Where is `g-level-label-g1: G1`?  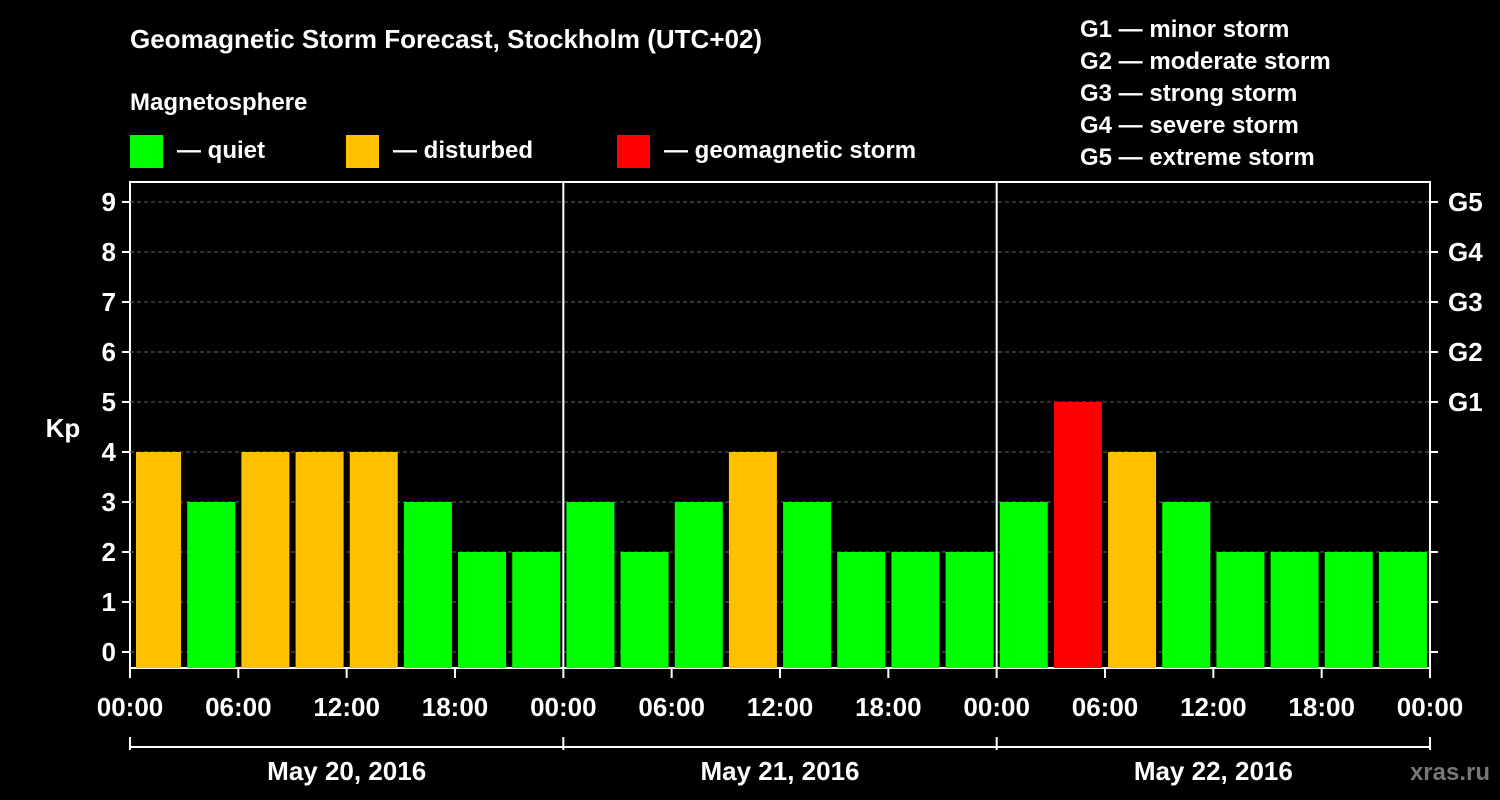
g-level-label-g1: G1 is located at coordinates (1465, 402).